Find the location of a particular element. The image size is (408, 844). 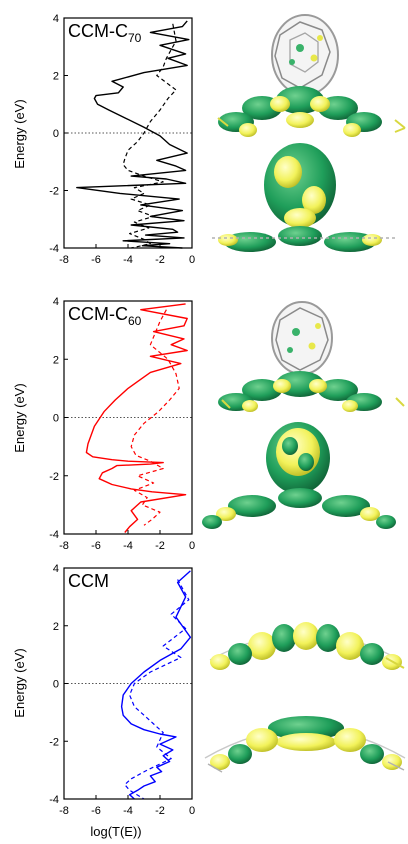

c60-cage-render is located at coordinates (302, 338).